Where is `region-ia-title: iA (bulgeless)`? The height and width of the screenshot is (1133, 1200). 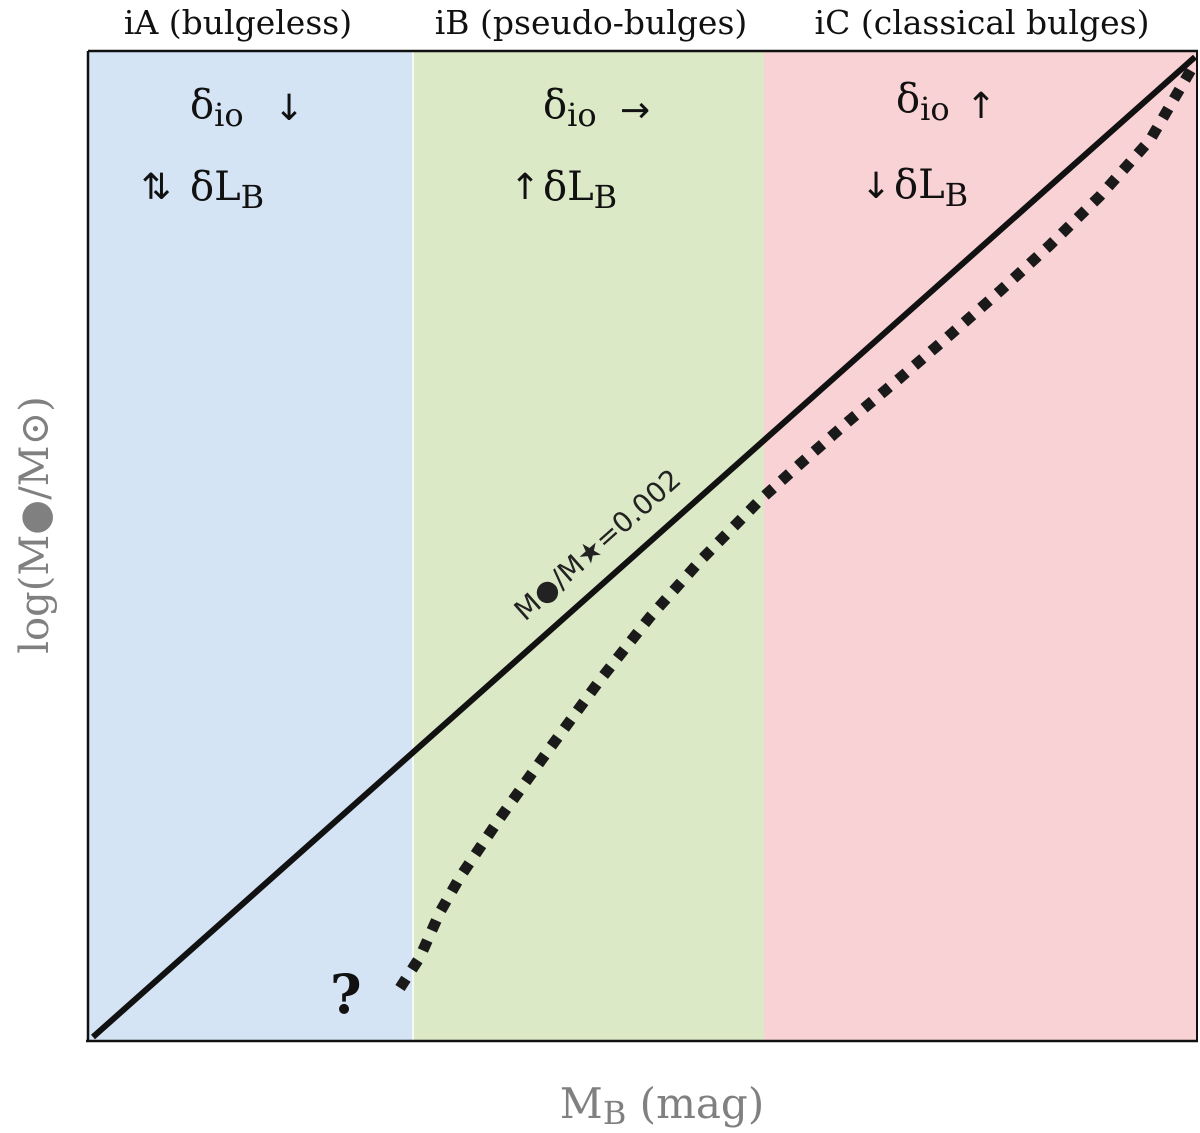
region-ia-title: iA (bulgeless) is located at coordinates (238, 22).